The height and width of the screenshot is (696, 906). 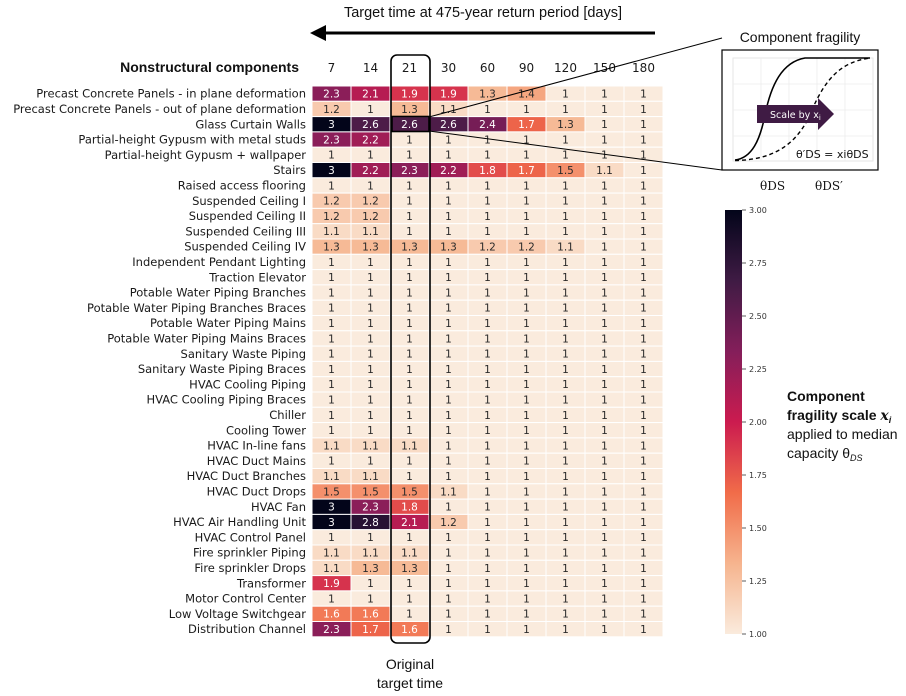 What do you see at coordinates (289, 170) in the screenshot?
I see `row-label: Stairs` at bounding box center [289, 170].